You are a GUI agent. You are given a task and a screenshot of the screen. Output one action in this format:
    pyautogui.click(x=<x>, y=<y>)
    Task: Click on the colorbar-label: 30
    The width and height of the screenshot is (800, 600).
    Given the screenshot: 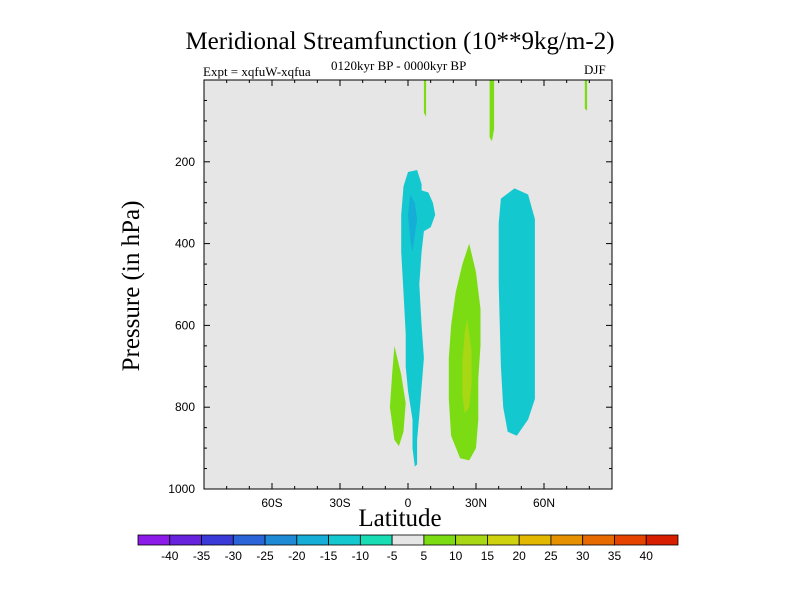 What is the action you would take?
    pyautogui.click(x=583, y=556)
    